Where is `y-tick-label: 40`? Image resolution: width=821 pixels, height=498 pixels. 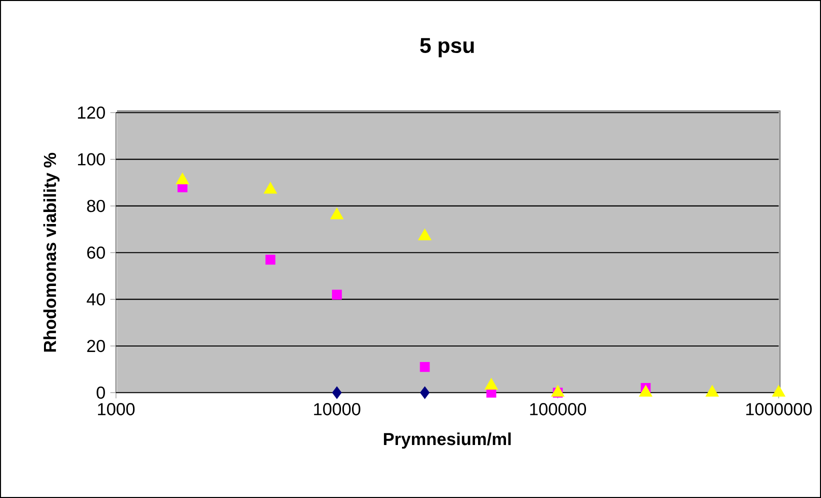 y-tick-label: 40 is located at coordinates (95, 299).